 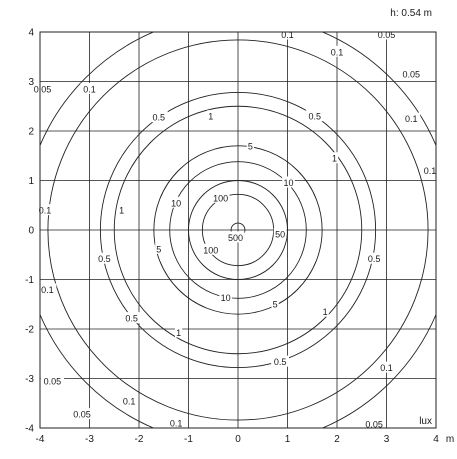 I want to click on y-axis-ticks: 4 3 2 1 0 -1 -2 -3 -4, so click(x=29, y=231).